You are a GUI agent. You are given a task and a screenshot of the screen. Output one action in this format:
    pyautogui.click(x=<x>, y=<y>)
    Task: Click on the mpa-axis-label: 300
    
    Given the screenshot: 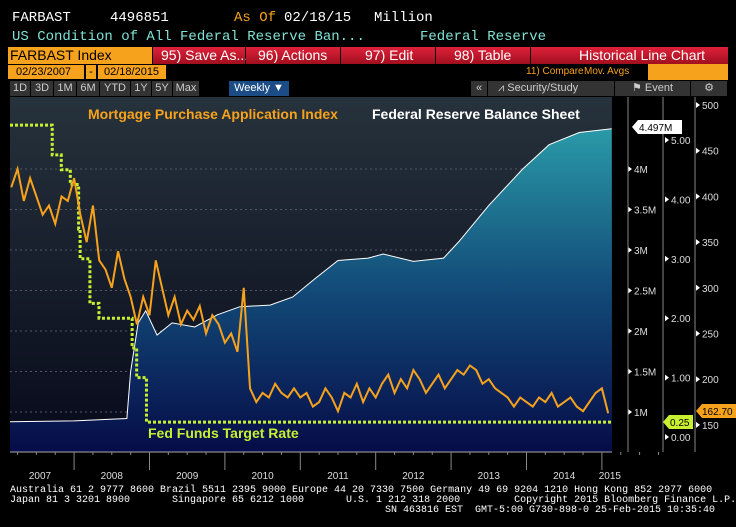 What is the action you would take?
    pyautogui.click(x=710, y=289)
    